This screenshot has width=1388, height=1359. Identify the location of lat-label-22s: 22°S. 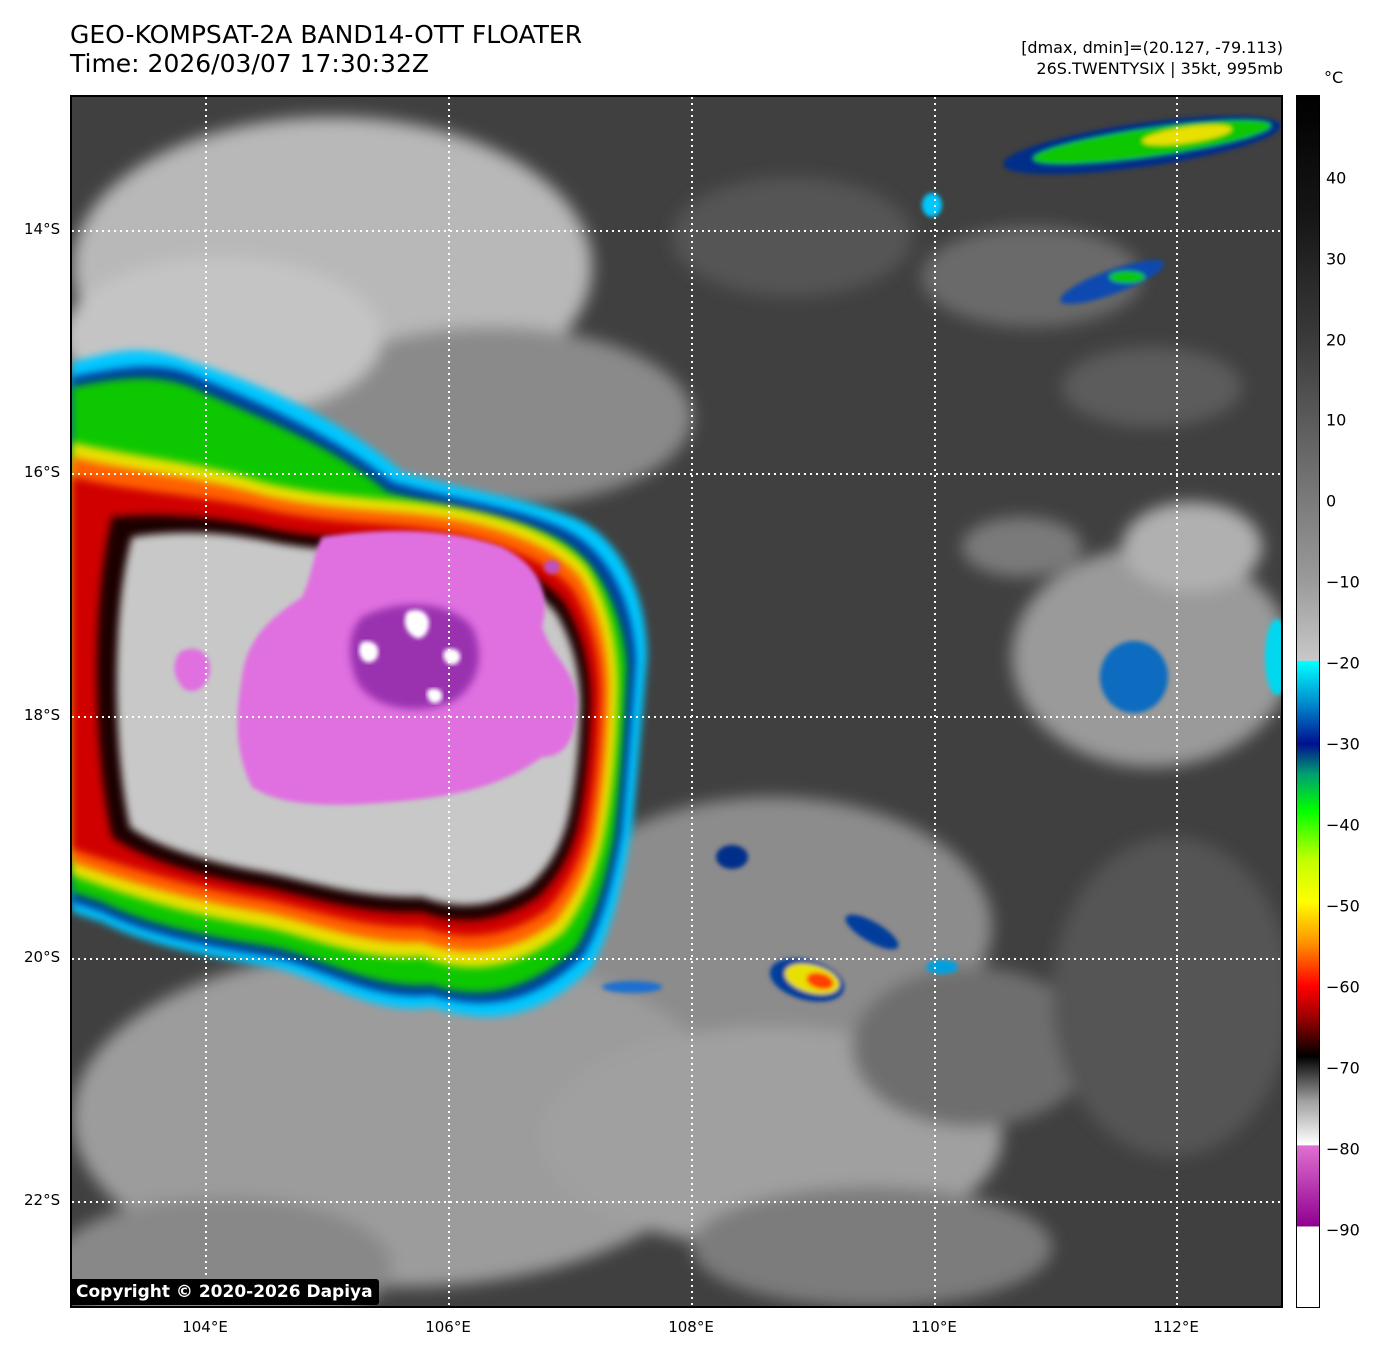
(42, 1200).